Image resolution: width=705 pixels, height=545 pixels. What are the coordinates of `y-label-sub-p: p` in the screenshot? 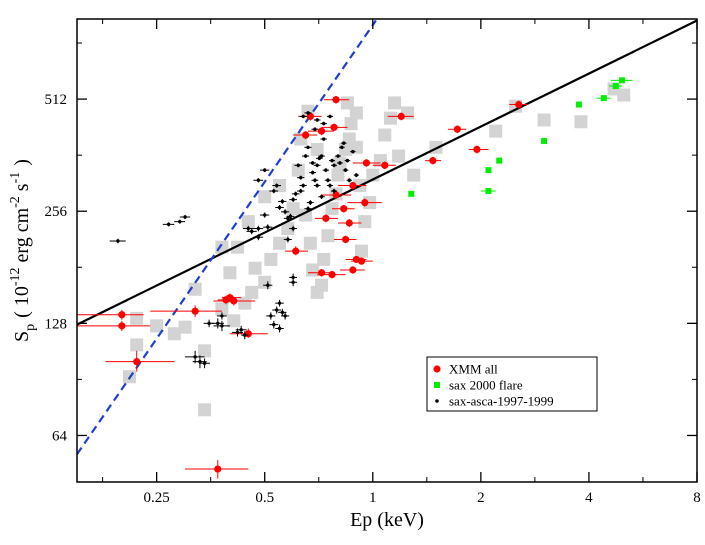 It's located at (30, 327).